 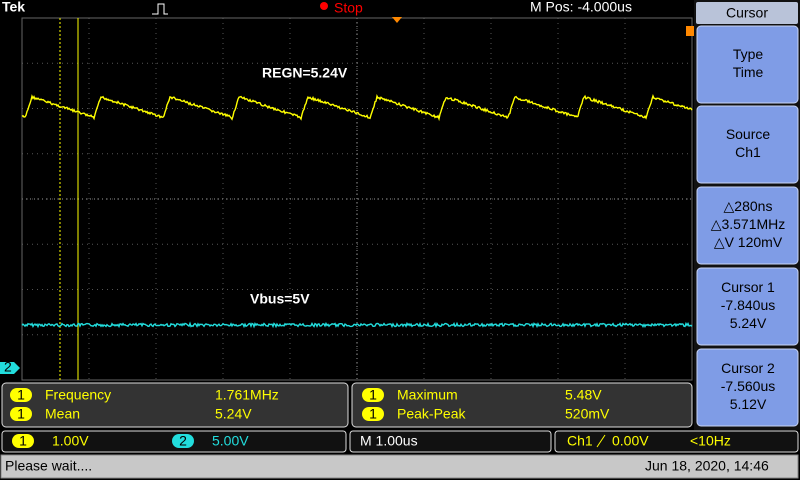 What do you see at coordinates (427, 395) in the screenshot?
I see `measurement-label: Maximum` at bounding box center [427, 395].